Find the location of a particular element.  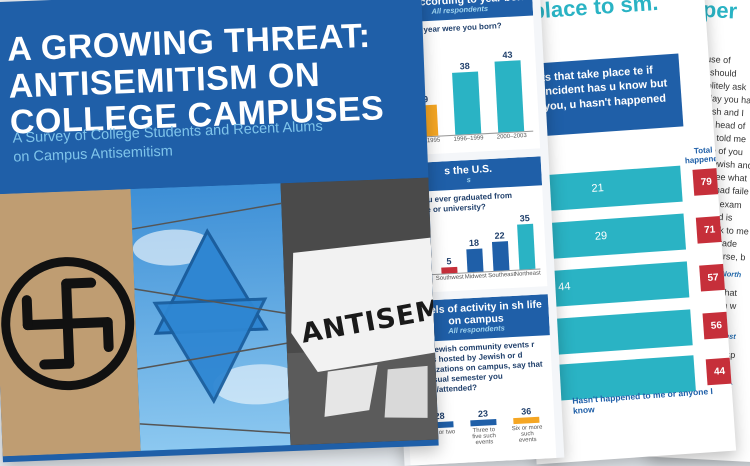

bar-value-label: 35 is located at coordinates (524, 217).